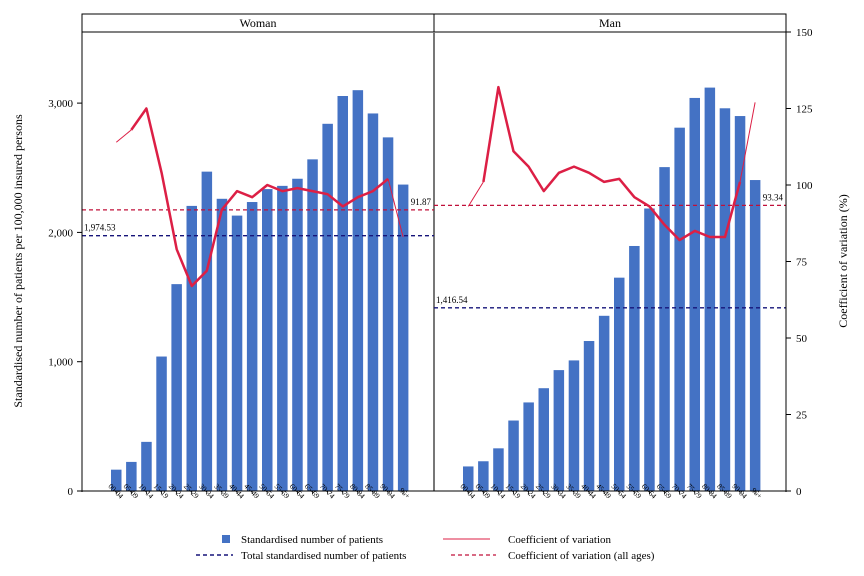 This screenshot has width=864, height=576. Describe the element at coordinates (802, 263) in the screenshot. I see `y2-tick-label-3: 75` at that location.